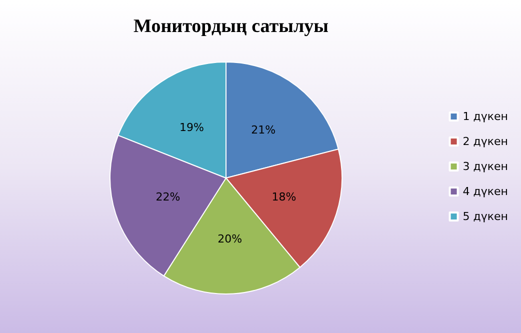 The width and height of the screenshot is (521, 333). Describe the element at coordinates (485, 191) in the screenshot. I see `legend-label: 4 дүкен` at that location.